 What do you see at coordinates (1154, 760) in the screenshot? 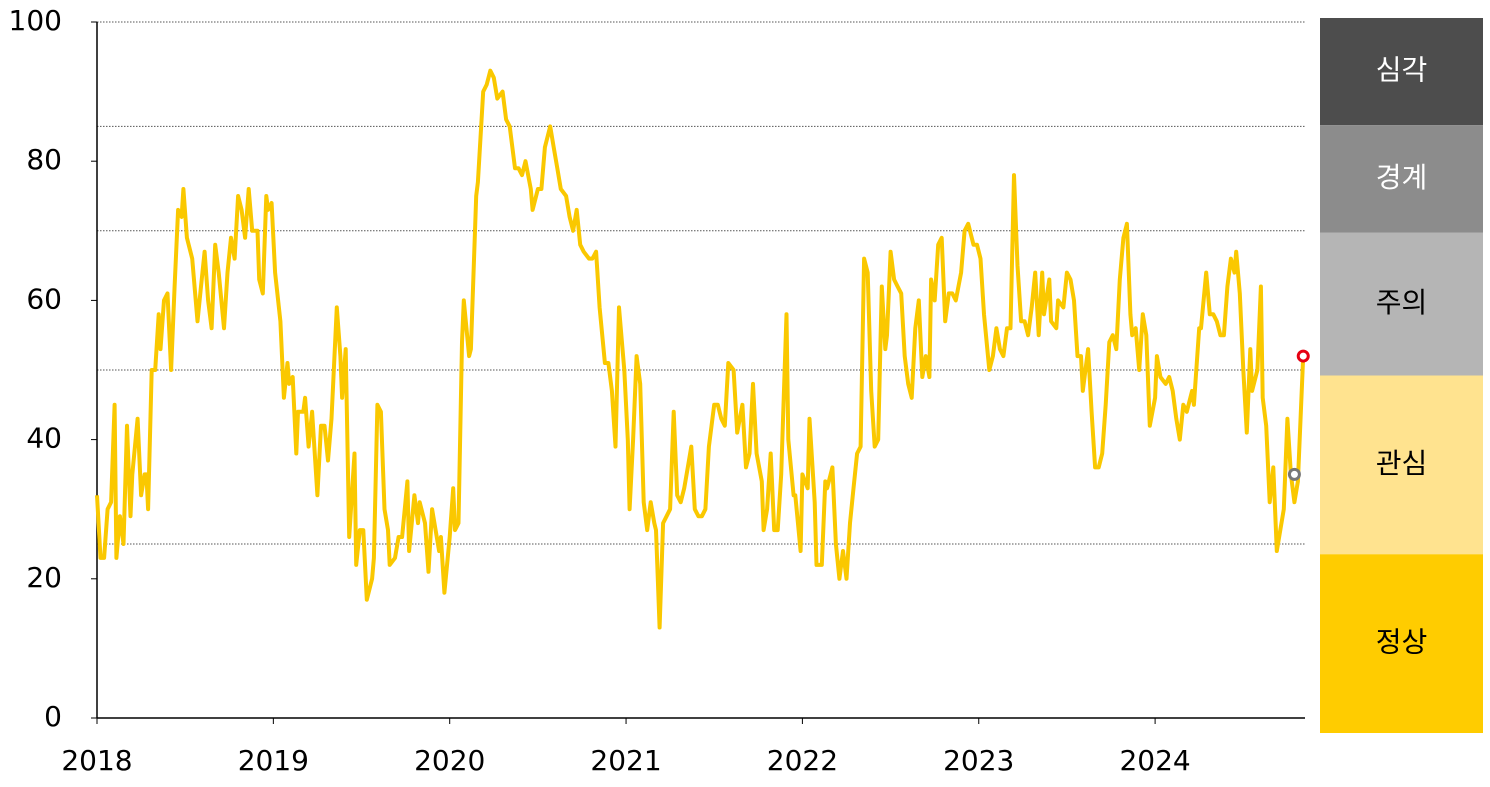
I see `x-tick-label: 2024` at bounding box center [1154, 760].